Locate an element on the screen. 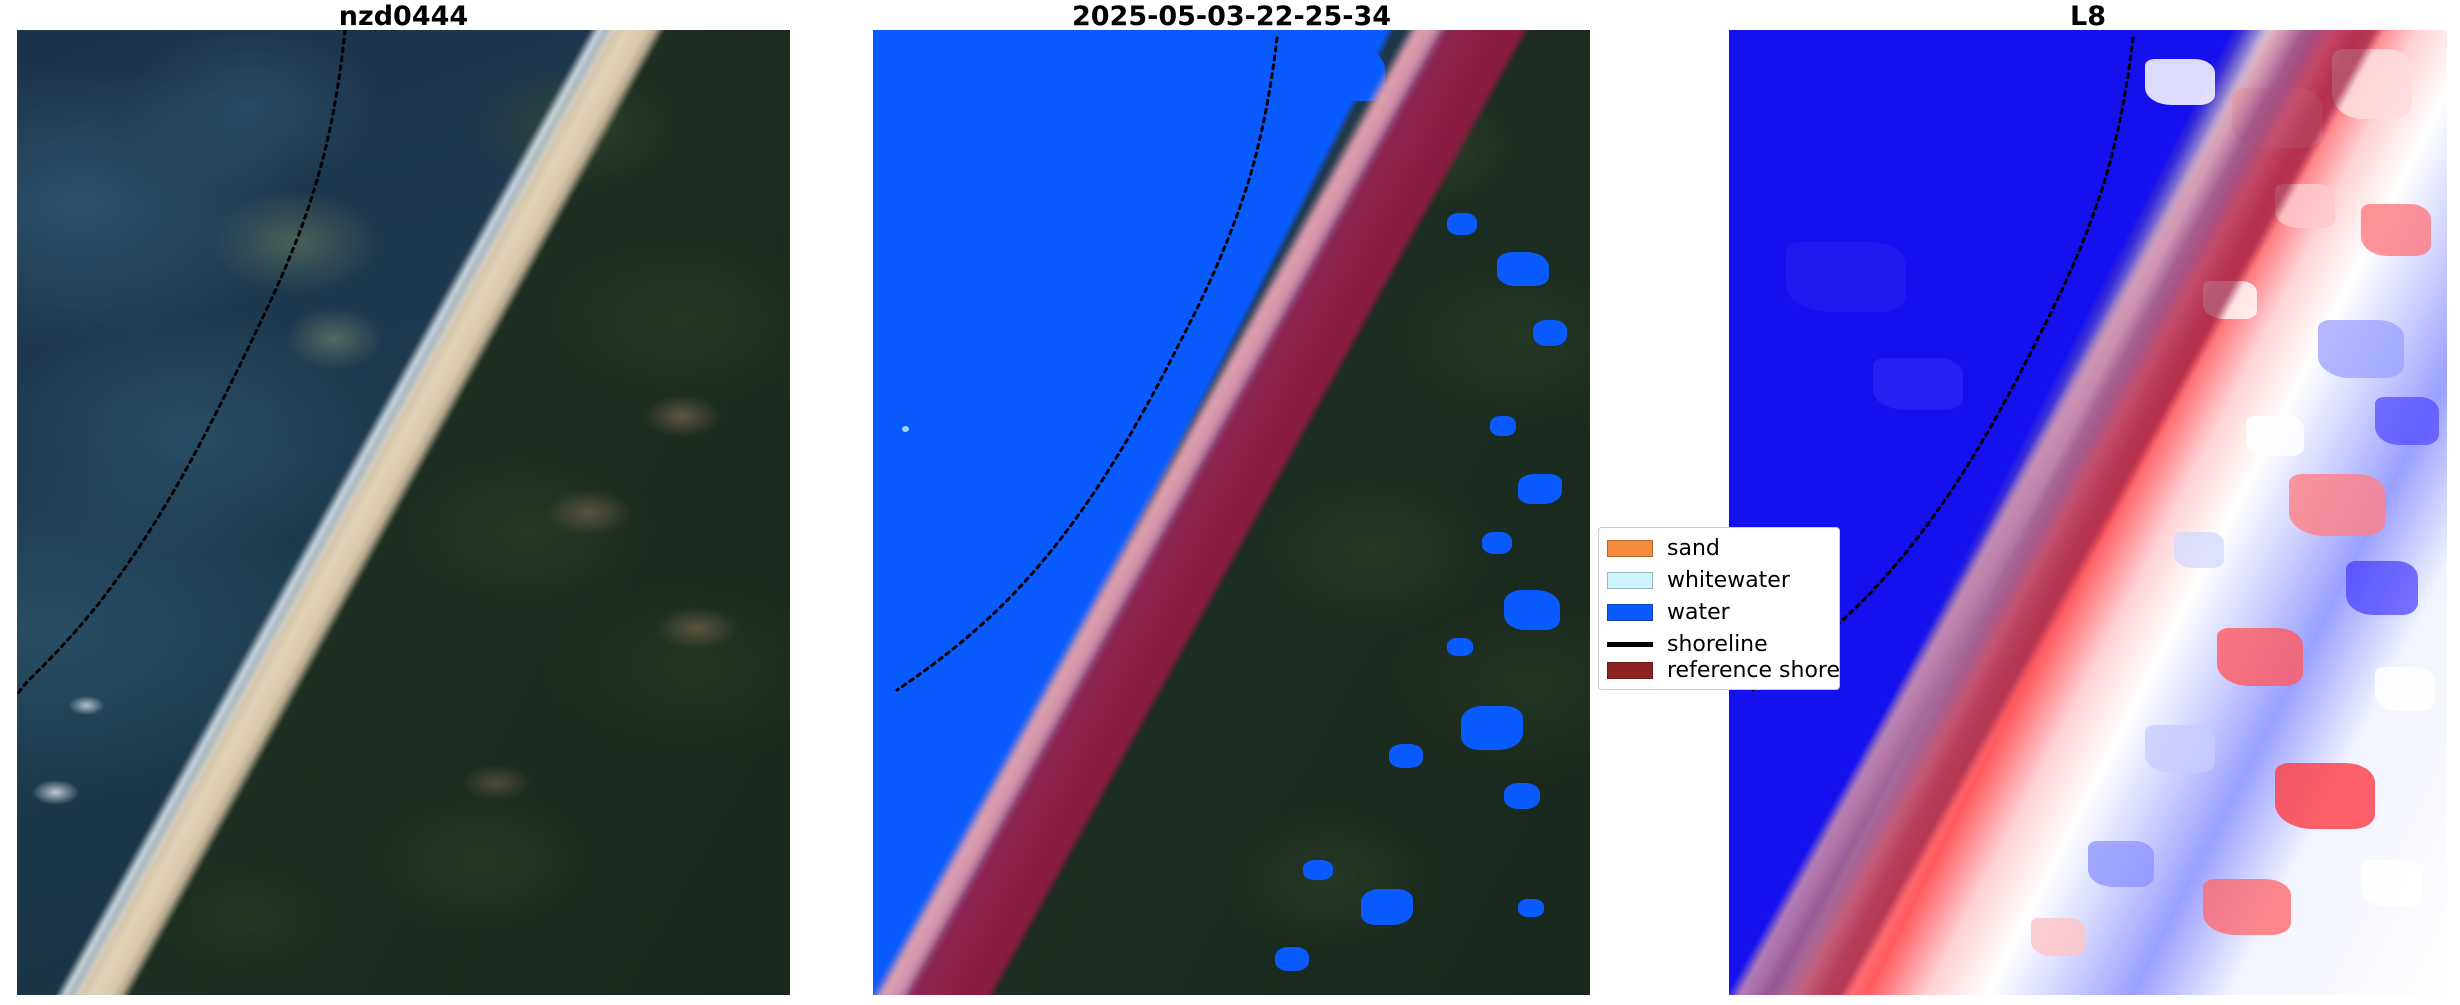 The image size is (2460, 1005). legend-row-whitewater: whitewater is located at coordinates (1698, 580).